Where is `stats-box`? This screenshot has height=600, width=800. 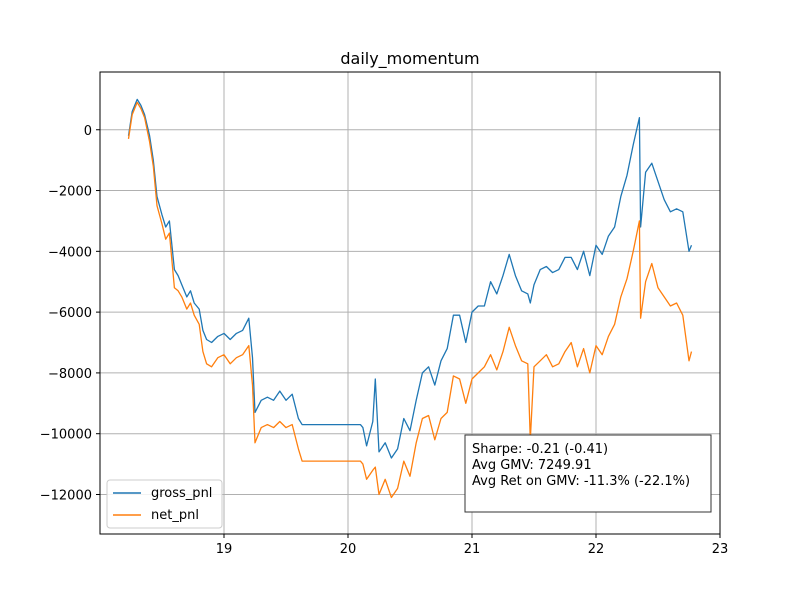
stats-box is located at coordinates (588, 473).